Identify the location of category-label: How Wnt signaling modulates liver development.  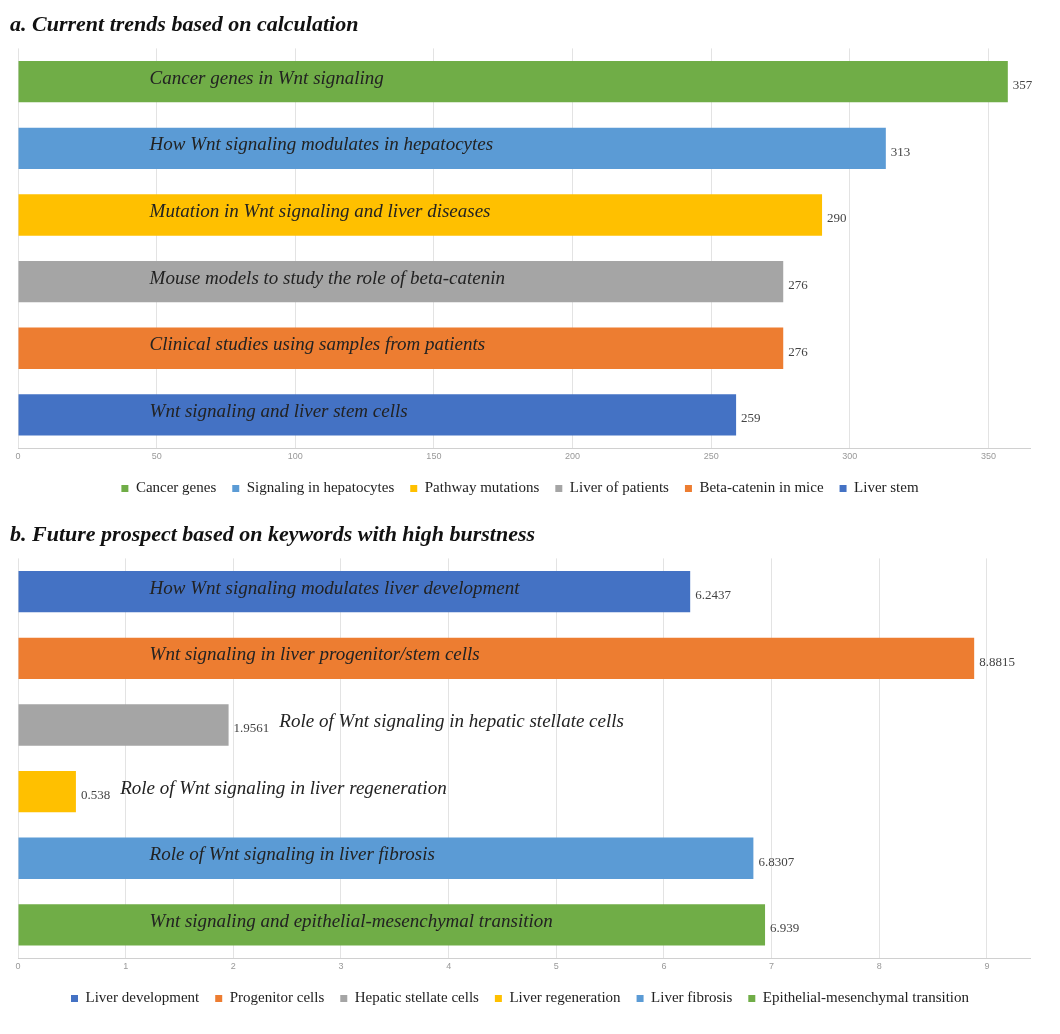
(334, 587).